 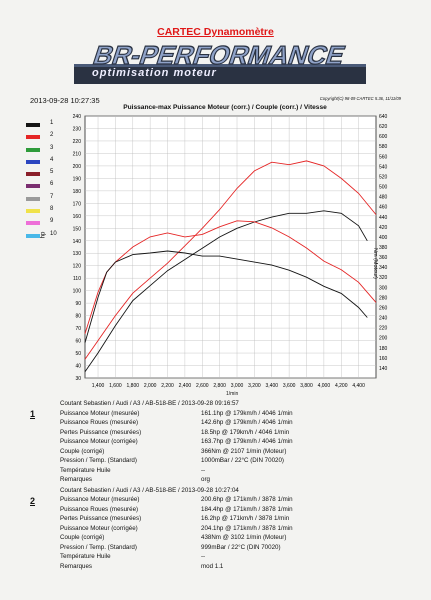 What do you see at coordinates (78, 342) in the screenshot?
I see `y-left-tick-label: 60` at bounding box center [78, 342].